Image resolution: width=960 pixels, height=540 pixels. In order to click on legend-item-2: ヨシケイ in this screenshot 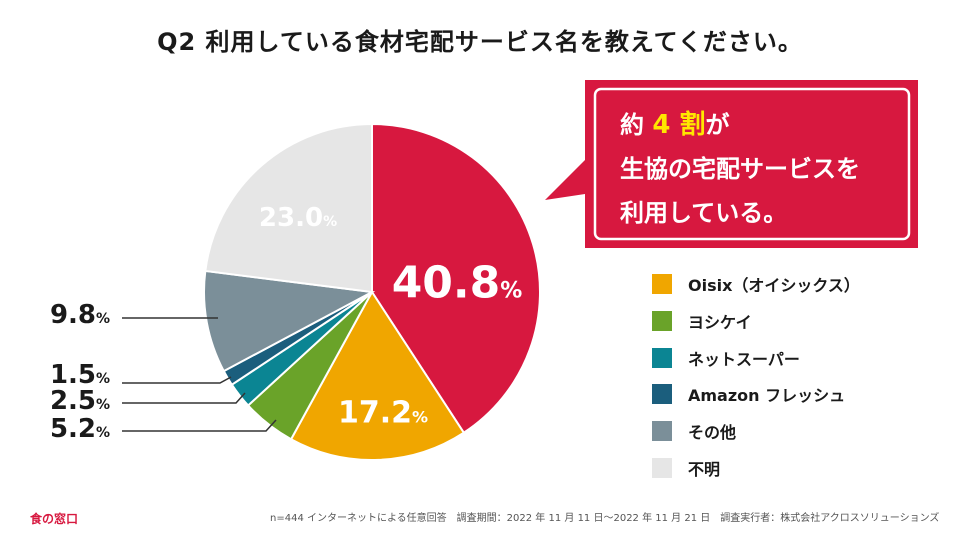, I will do `click(756, 321)`.